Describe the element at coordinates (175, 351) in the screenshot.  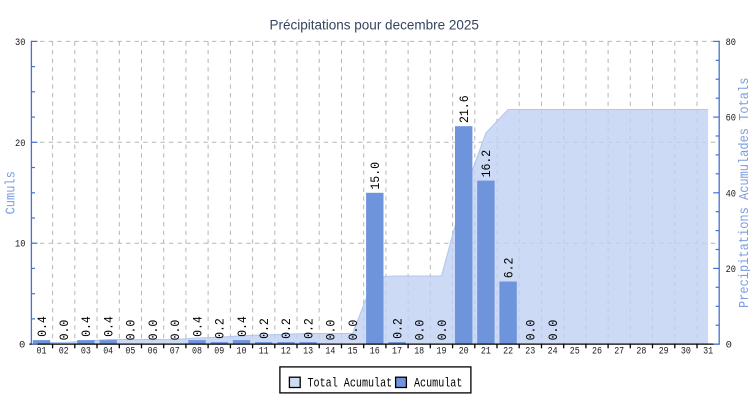
I see `svg-text: 07` at that location.